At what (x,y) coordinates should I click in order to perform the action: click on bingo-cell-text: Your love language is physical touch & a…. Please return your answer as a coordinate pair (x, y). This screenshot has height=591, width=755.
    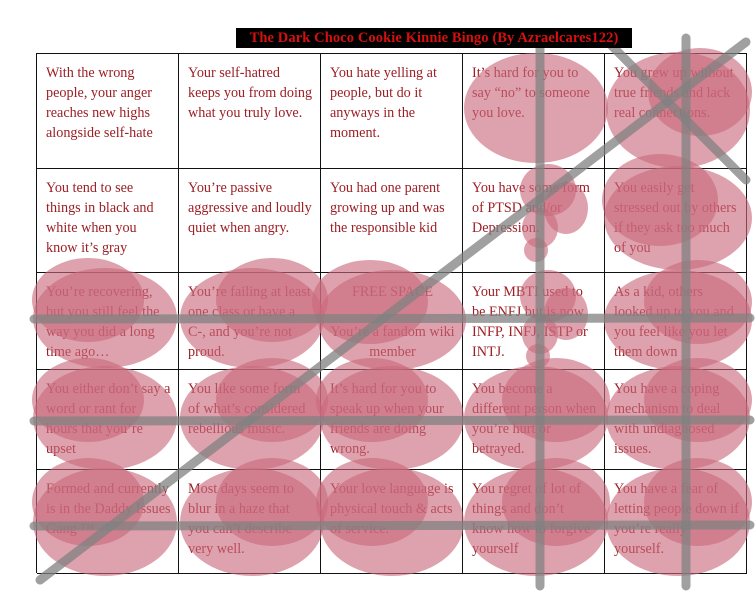
    Looking at the image, I should click on (392, 509).